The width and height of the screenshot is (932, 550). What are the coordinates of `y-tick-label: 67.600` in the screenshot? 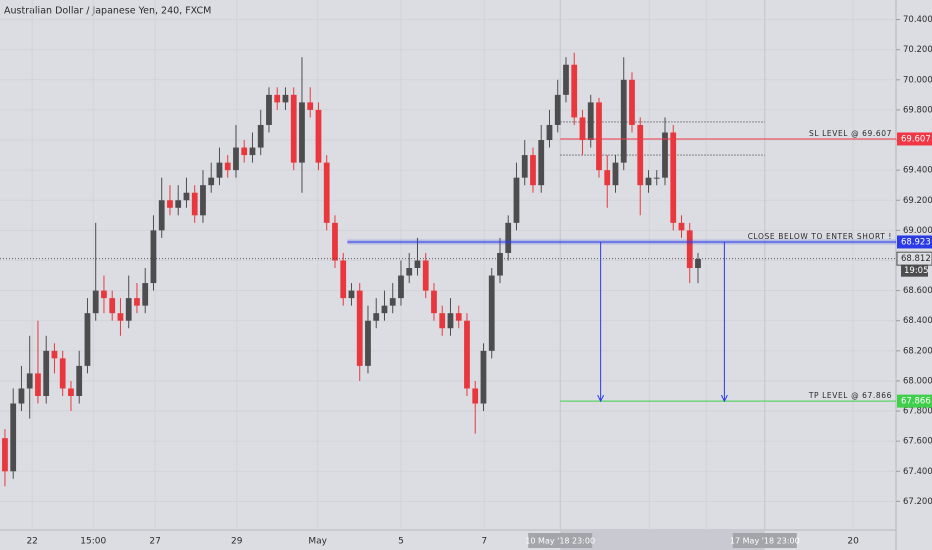 It's located at (917, 442).